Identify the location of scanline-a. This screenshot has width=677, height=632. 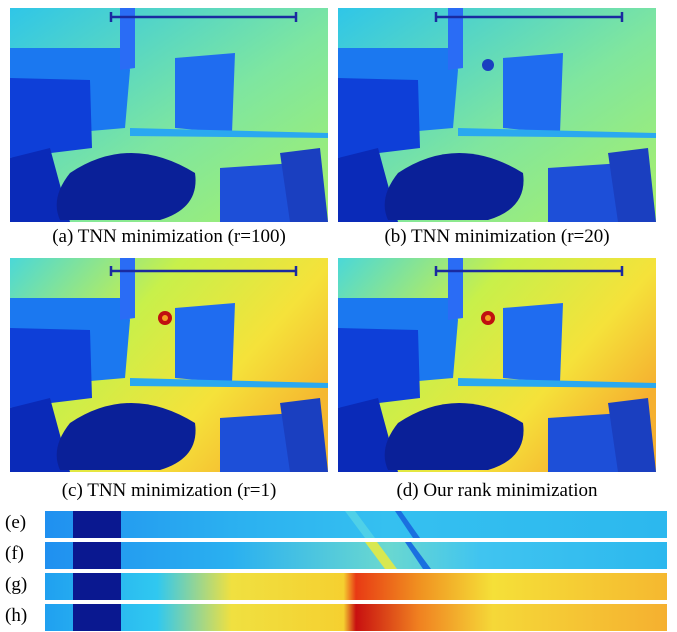
(203, 17).